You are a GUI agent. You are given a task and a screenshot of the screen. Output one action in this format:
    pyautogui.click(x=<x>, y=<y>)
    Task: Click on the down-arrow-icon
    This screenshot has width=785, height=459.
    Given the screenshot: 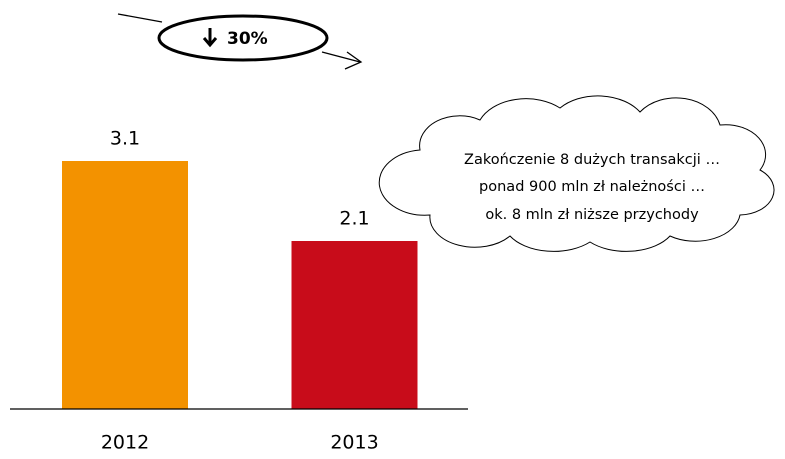 What is the action you would take?
    pyautogui.click(x=210, y=38)
    